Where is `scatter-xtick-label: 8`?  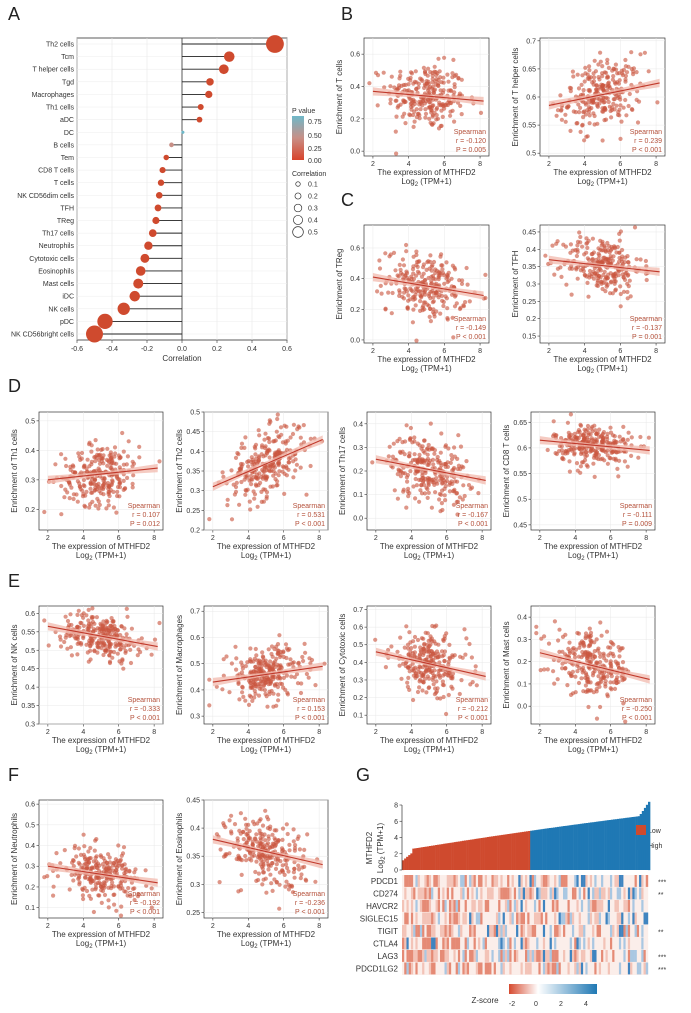
scatter-xtick-label: 8 is located at coordinates (319, 926).